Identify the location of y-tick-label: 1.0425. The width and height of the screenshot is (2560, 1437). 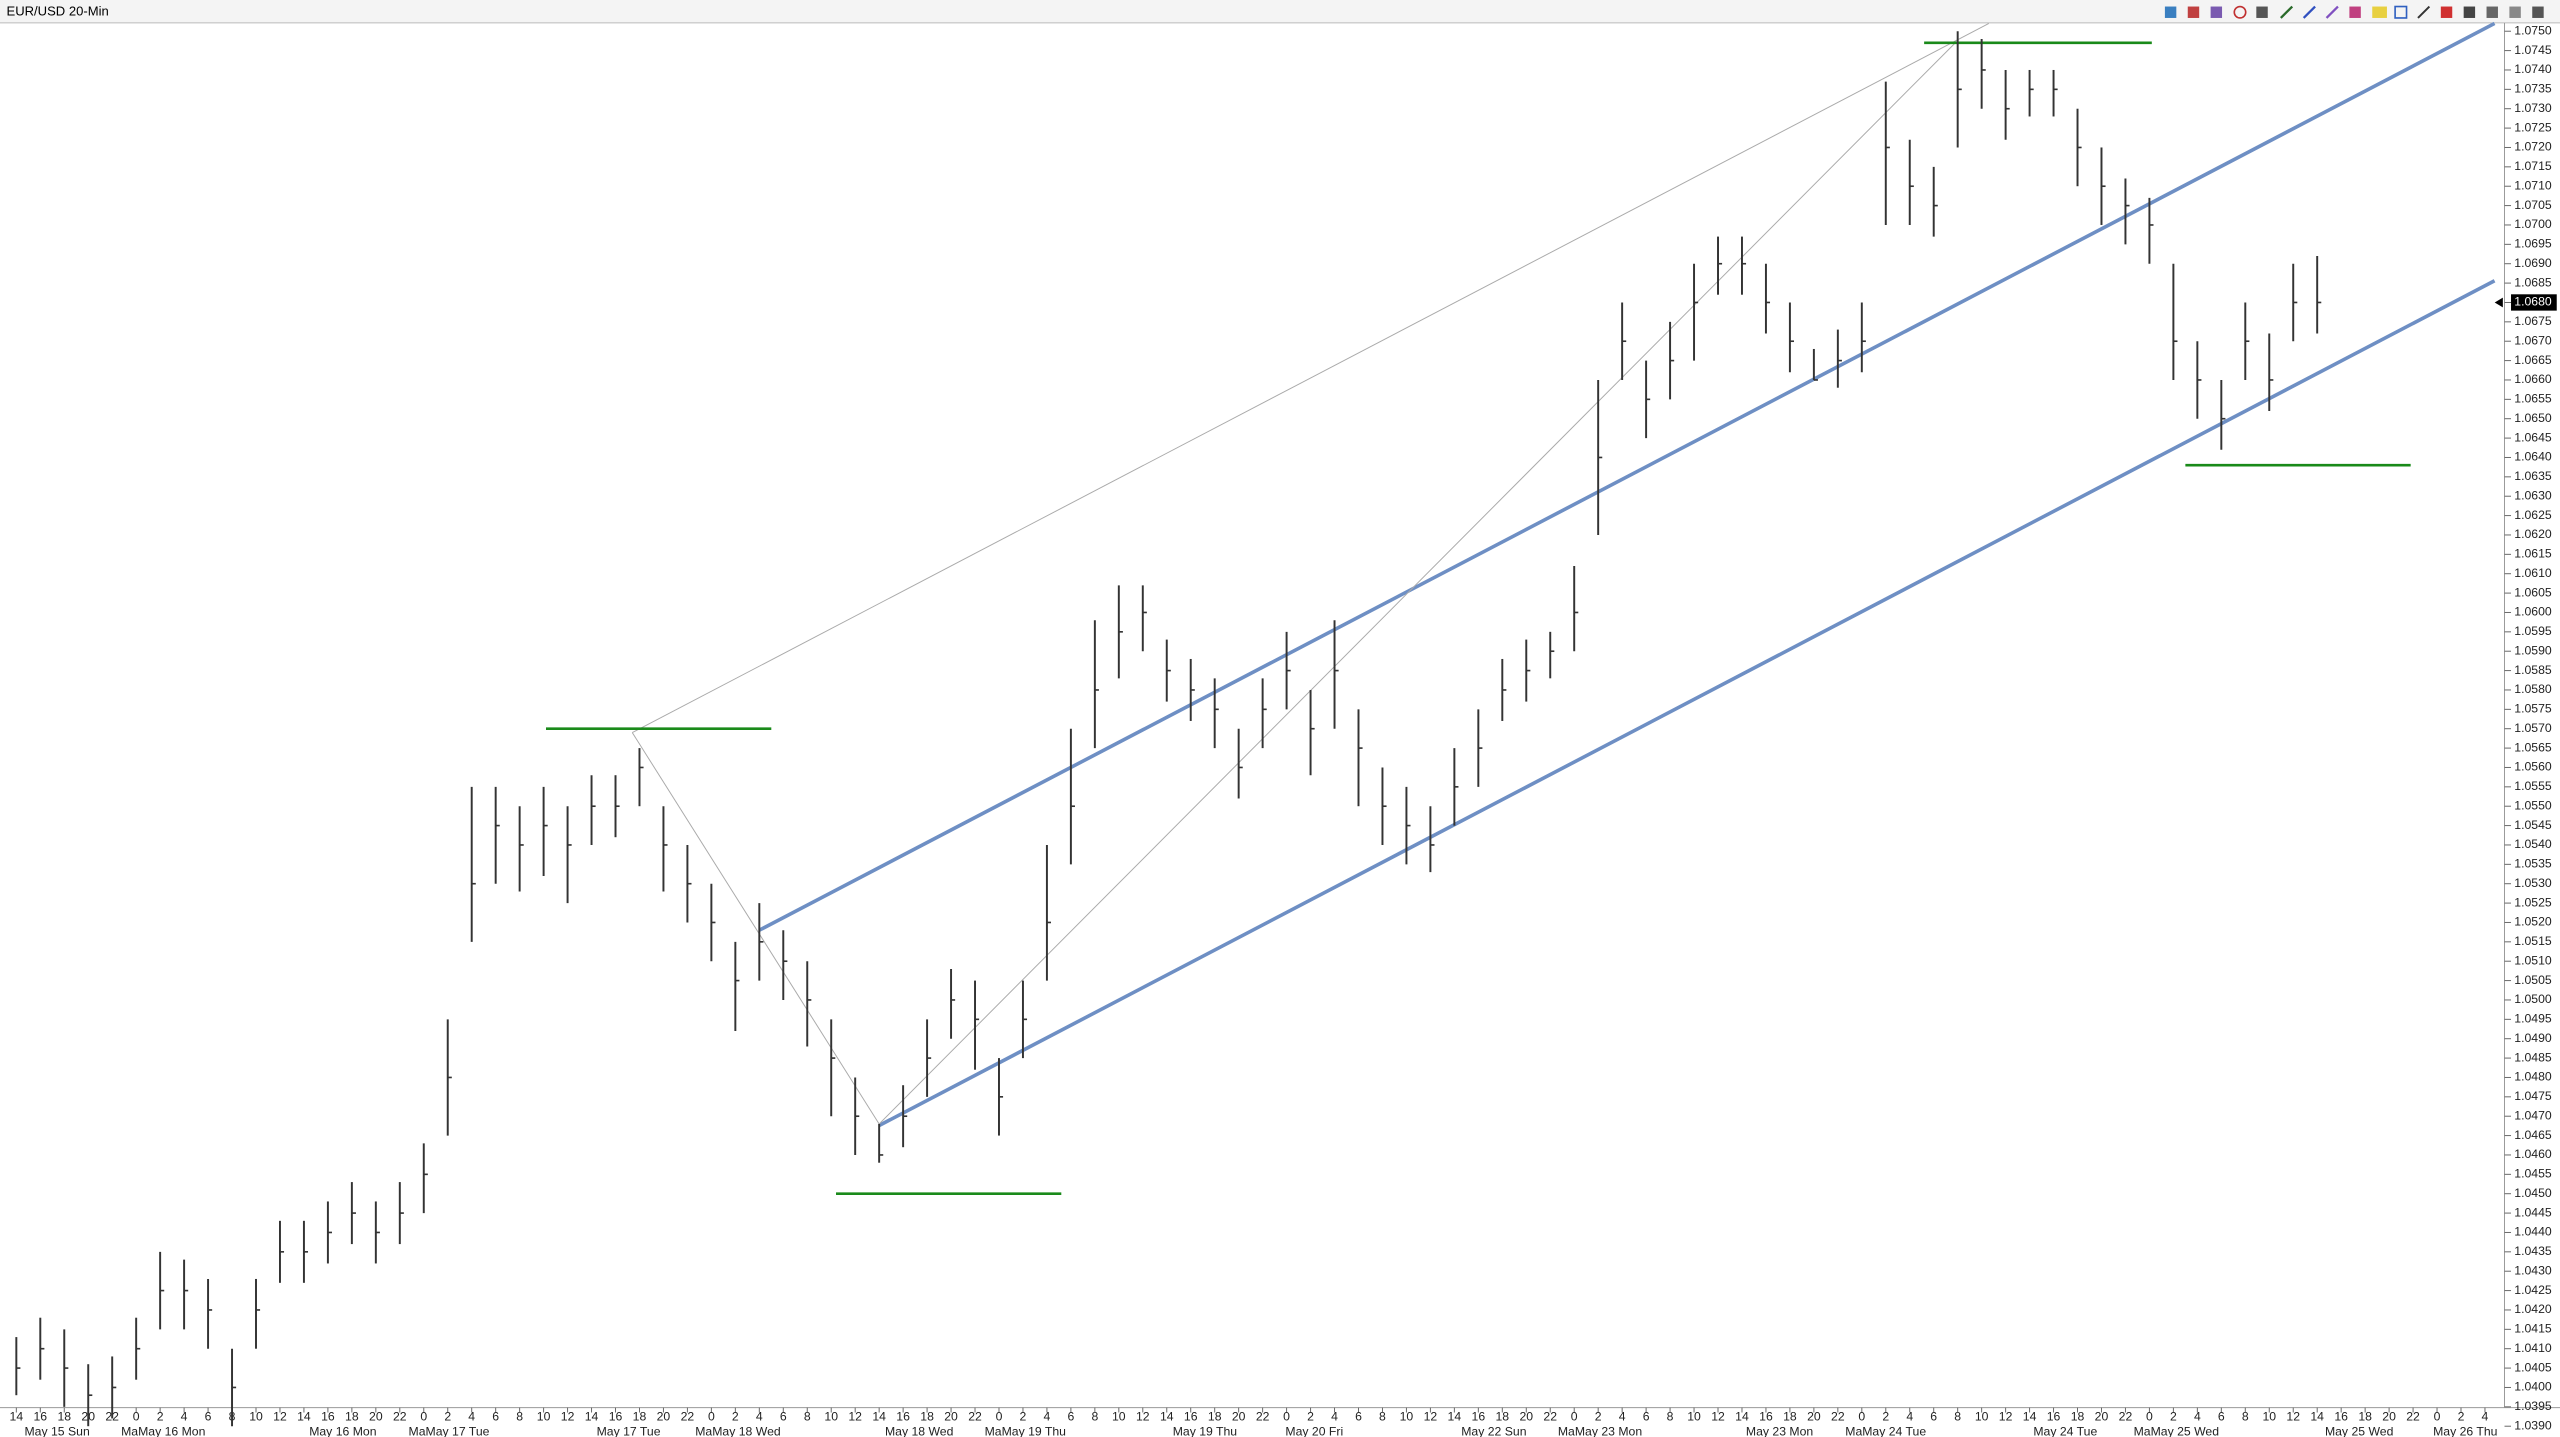
(2533, 1290).